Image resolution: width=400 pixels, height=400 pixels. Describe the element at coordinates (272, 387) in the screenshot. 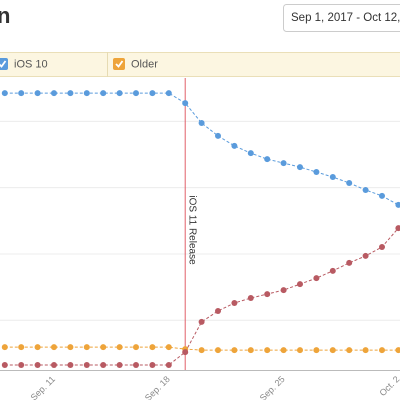

I see `x-tick-label: Sep. 25` at that location.